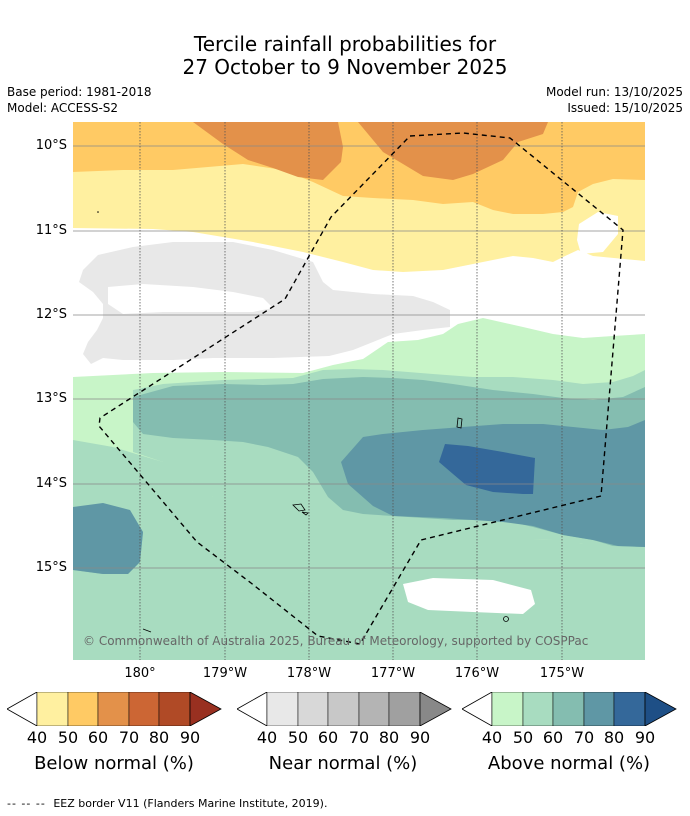 This screenshot has height=816, width=690. What do you see at coordinates (345, 67) in the screenshot?
I see `chart-title-line2: 27 October to 9 November 2025` at bounding box center [345, 67].